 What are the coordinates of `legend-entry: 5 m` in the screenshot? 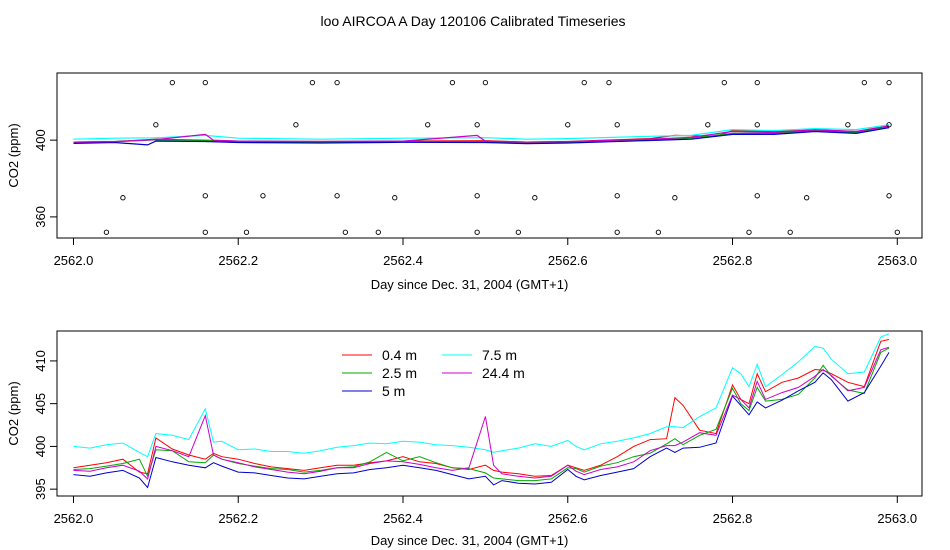 It's located at (393, 391).